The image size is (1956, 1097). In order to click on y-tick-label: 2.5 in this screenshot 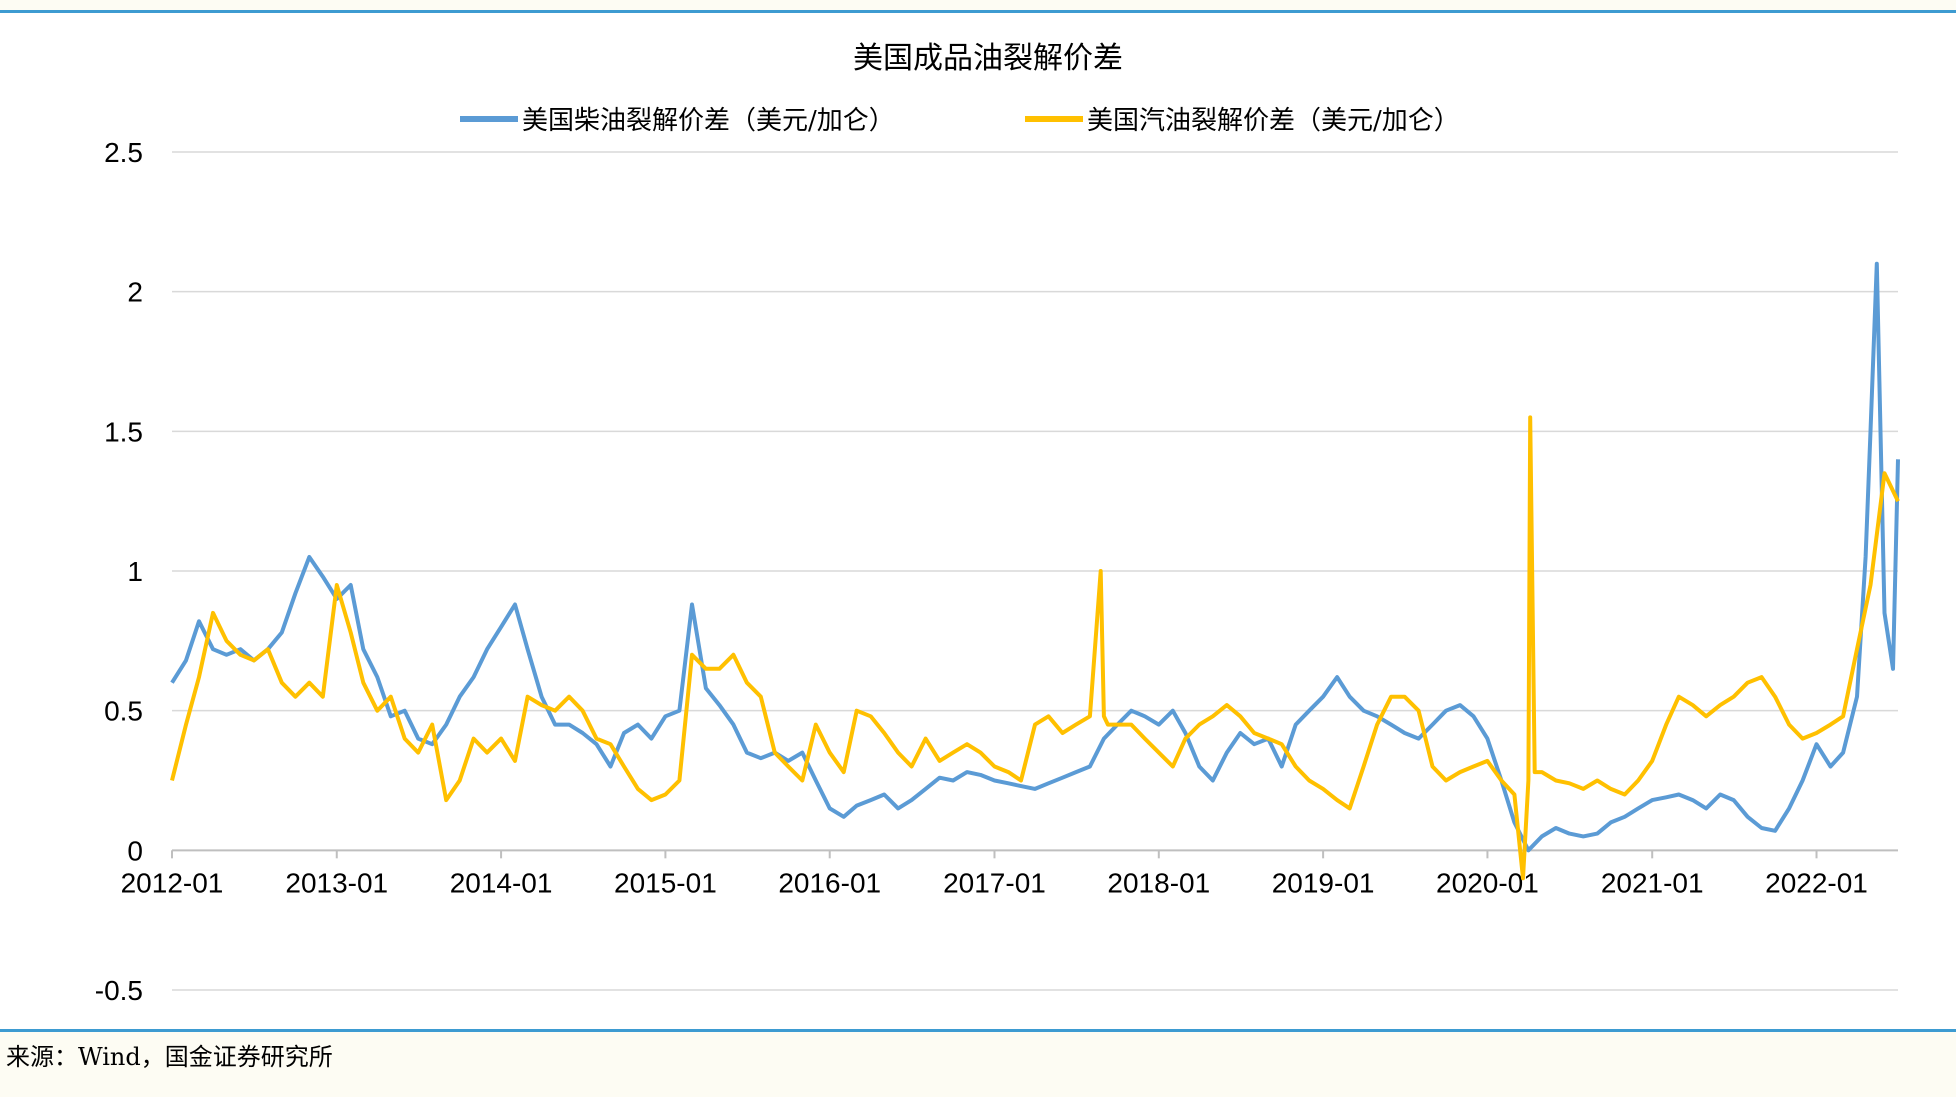, I will do `click(123, 152)`.